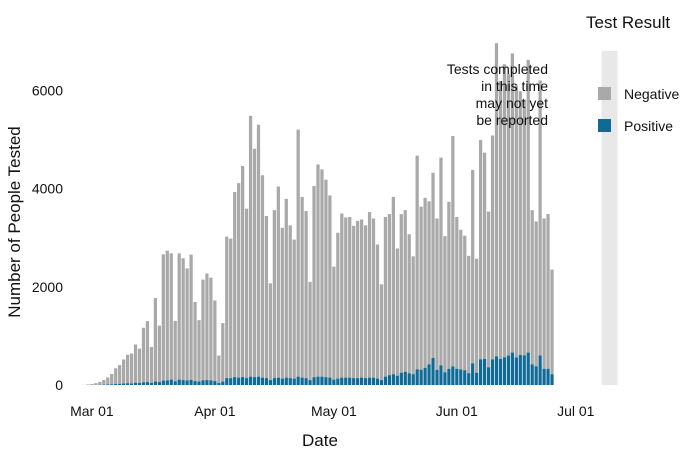  What do you see at coordinates (47, 237) in the screenshot?
I see `y-axis-ticks: 0 2000 4000 6000` at bounding box center [47, 237].